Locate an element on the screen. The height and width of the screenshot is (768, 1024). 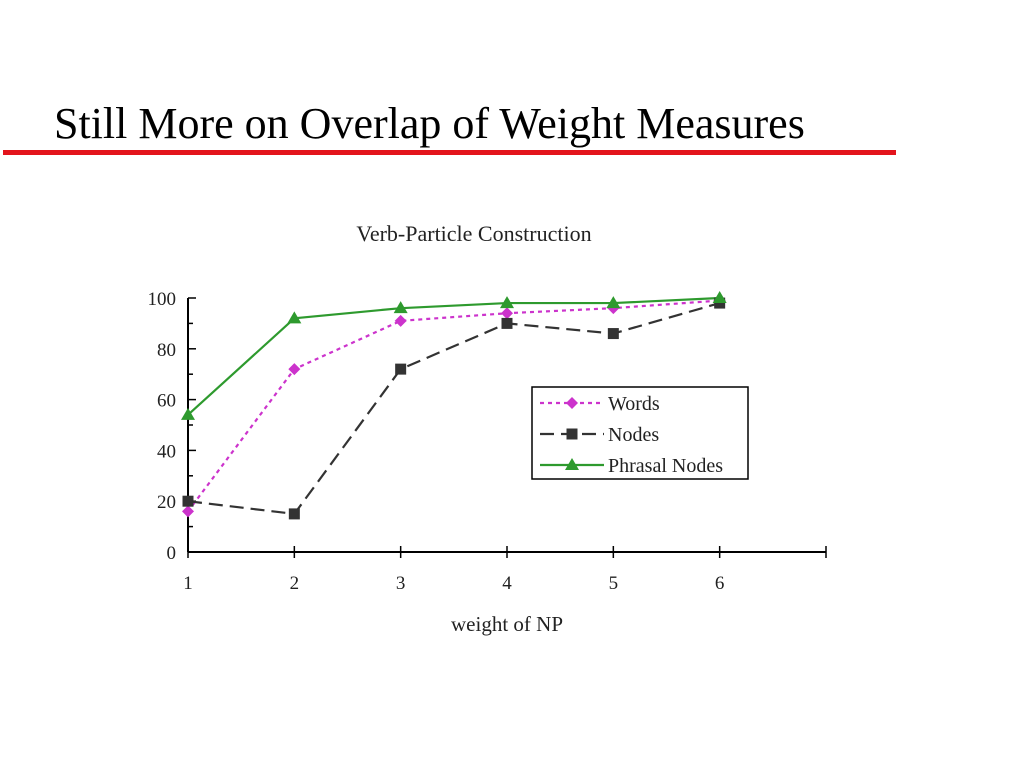
legend-label: Nodes is located at coordinates (633, 435).